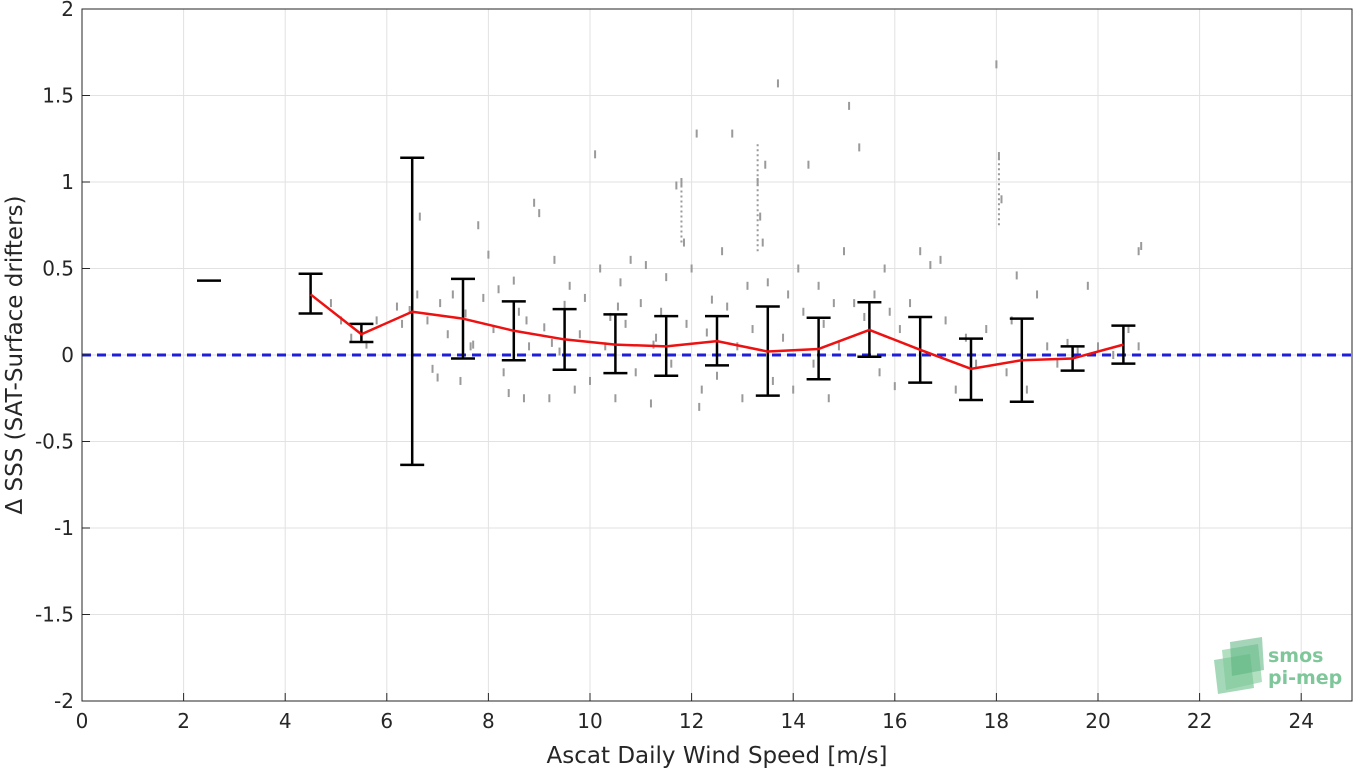  Describe the element at coordinates (285, 721) in the screenshot. I see `x-tick-label: 4` at that location.